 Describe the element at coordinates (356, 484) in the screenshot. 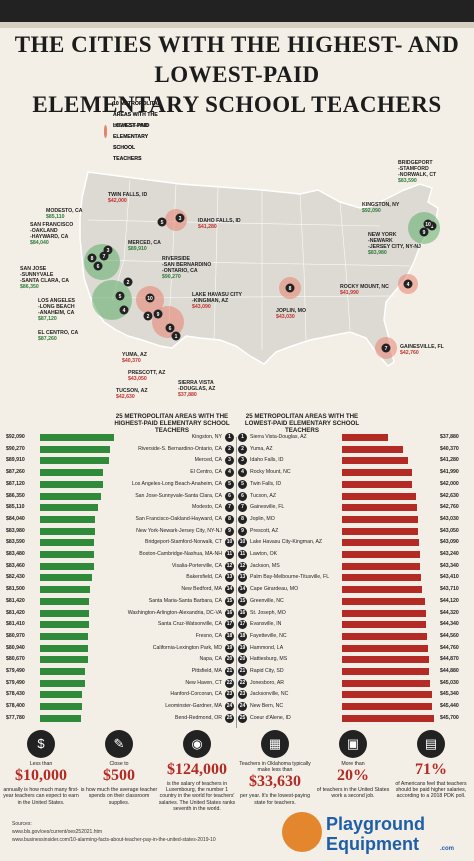

I see `low-row: 5 Twin Falls, ID $42,000` at that location.